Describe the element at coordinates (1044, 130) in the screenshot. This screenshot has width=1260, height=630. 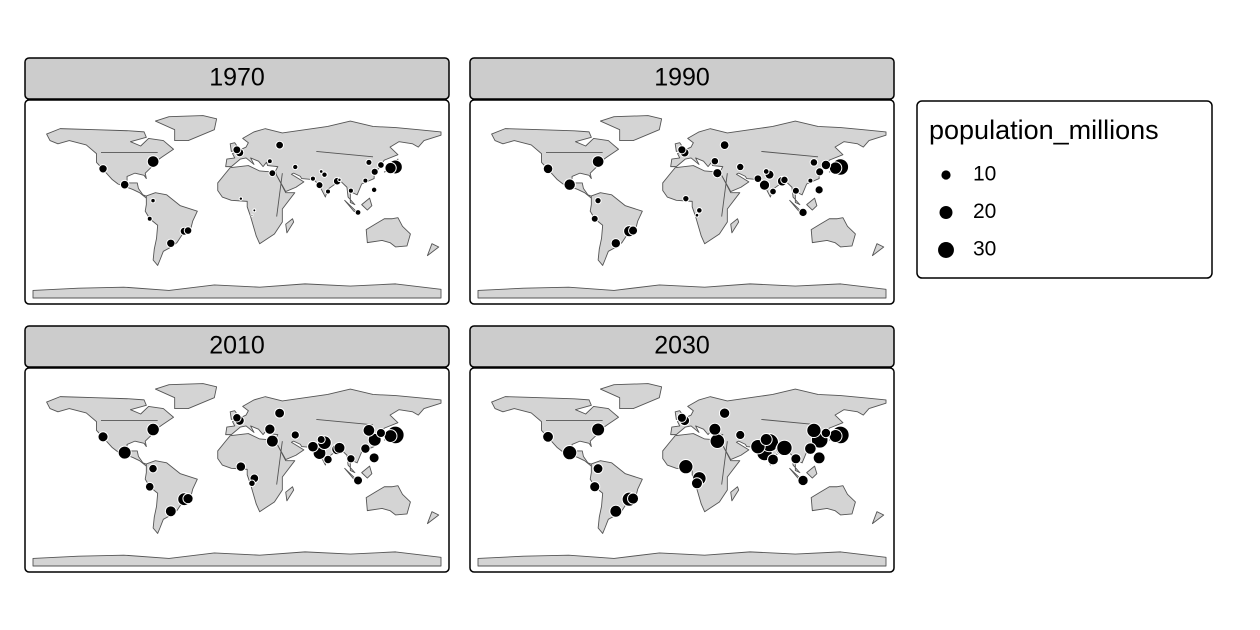
I see `legend-title: population_millions` at that location.